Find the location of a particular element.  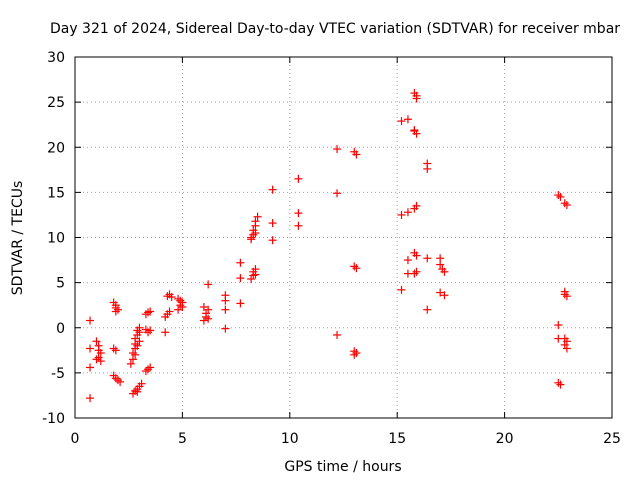

y-tick-label: 30 is located at coordinates (56, 58).